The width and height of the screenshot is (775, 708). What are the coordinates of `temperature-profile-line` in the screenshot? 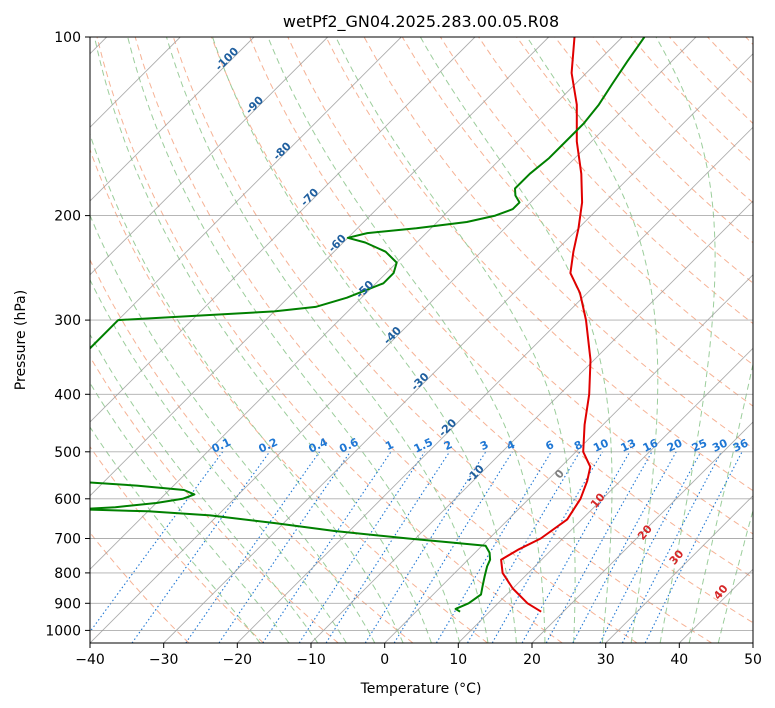 It's located at (546, 325).